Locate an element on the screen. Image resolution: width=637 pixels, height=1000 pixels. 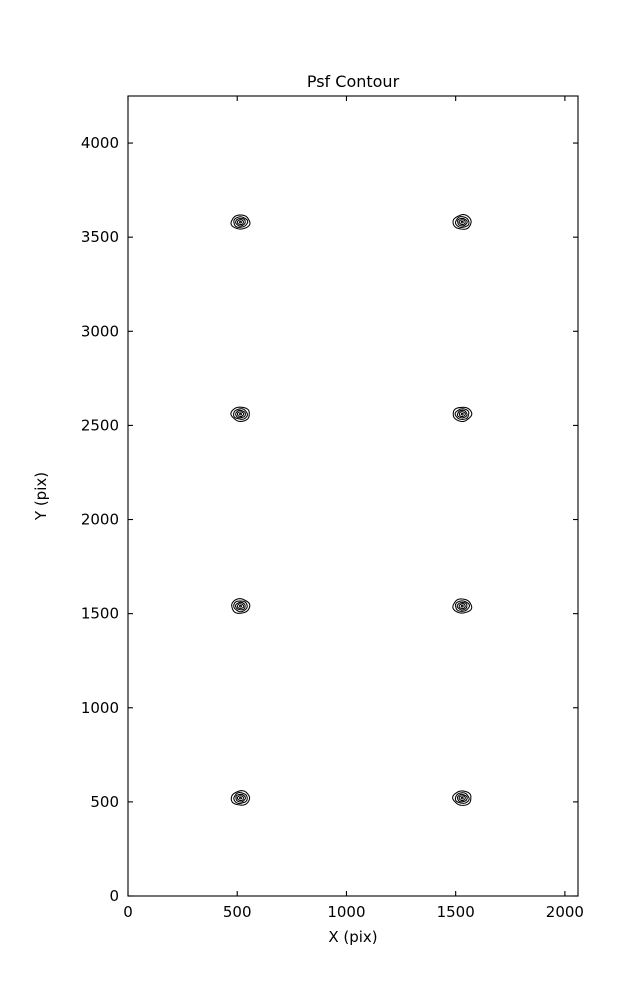
y-axis-tick-labels: 0 500 1000 1500 2000 2500 3000 3500 4000 is located at coordinates (100, 519).